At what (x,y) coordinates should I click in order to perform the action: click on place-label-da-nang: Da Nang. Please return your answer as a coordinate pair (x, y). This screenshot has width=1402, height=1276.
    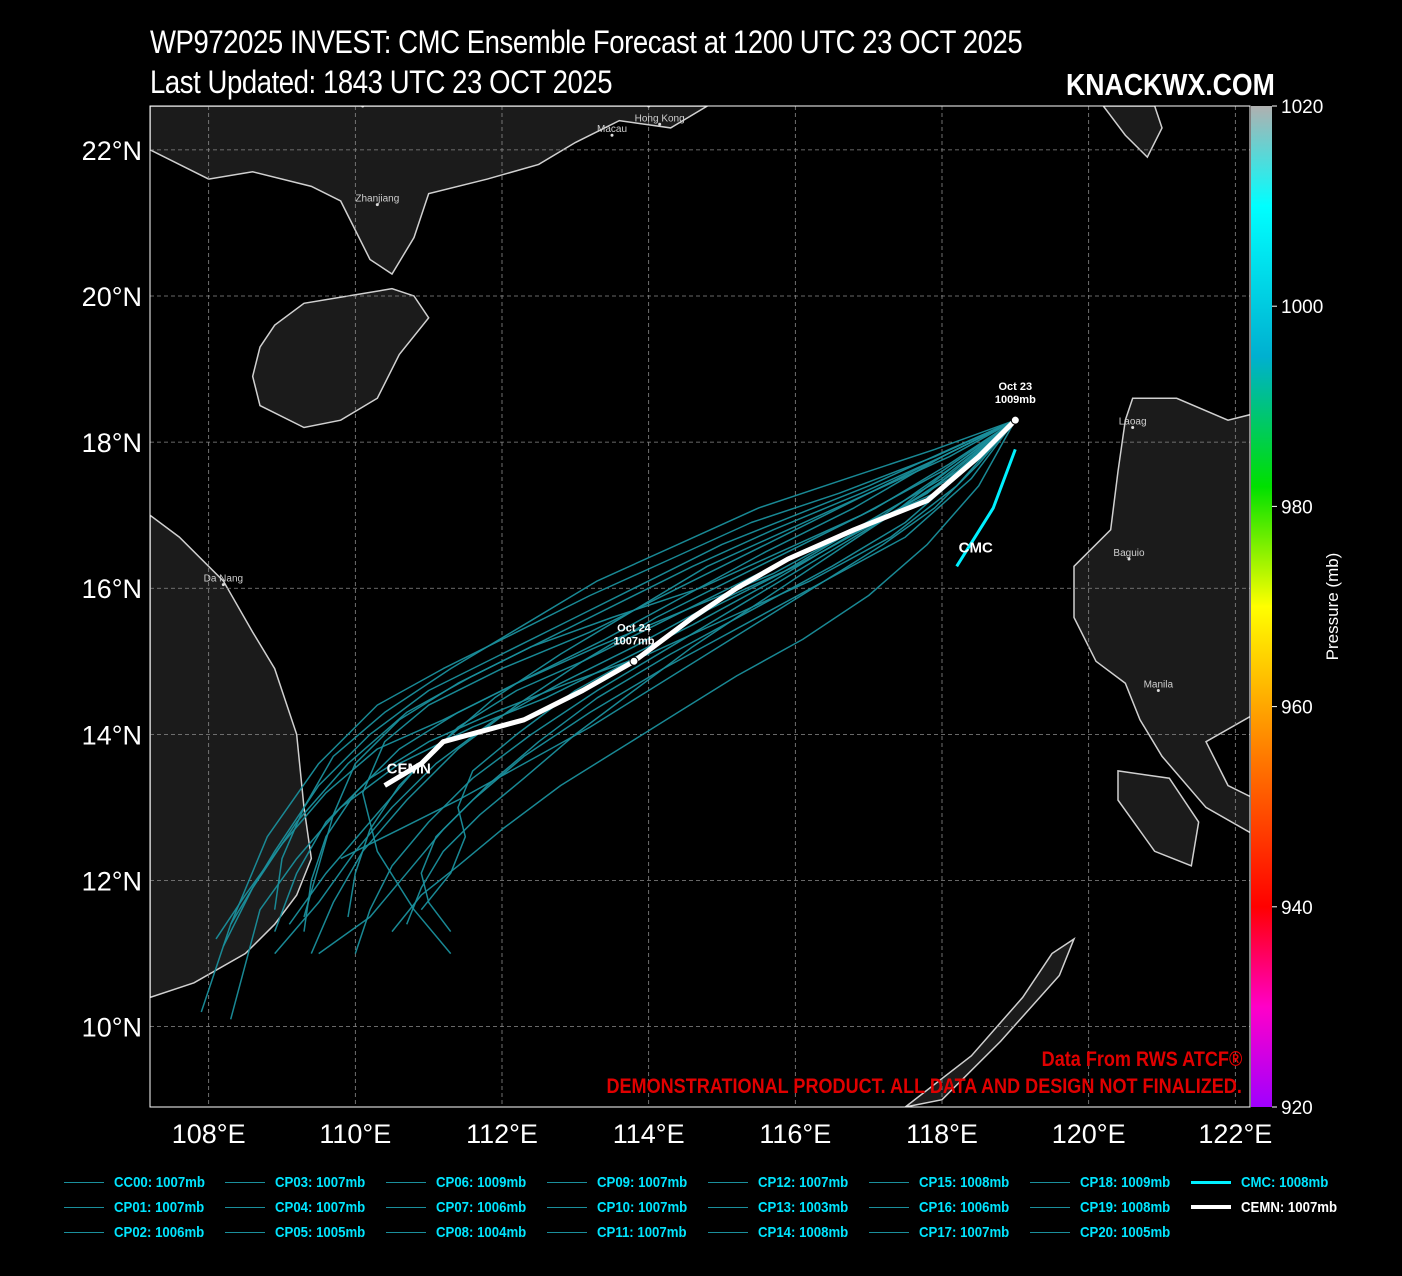
    Looking at the image, I should click on (223, 579).